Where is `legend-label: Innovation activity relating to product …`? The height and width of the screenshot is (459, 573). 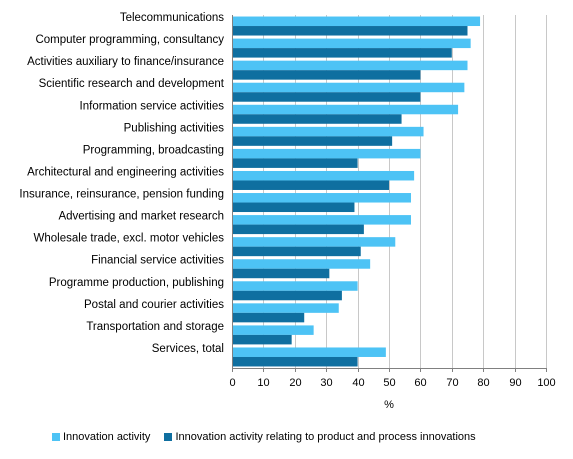 legend-label: Innovation activity relating to product … is located at coordinates (325, 437).